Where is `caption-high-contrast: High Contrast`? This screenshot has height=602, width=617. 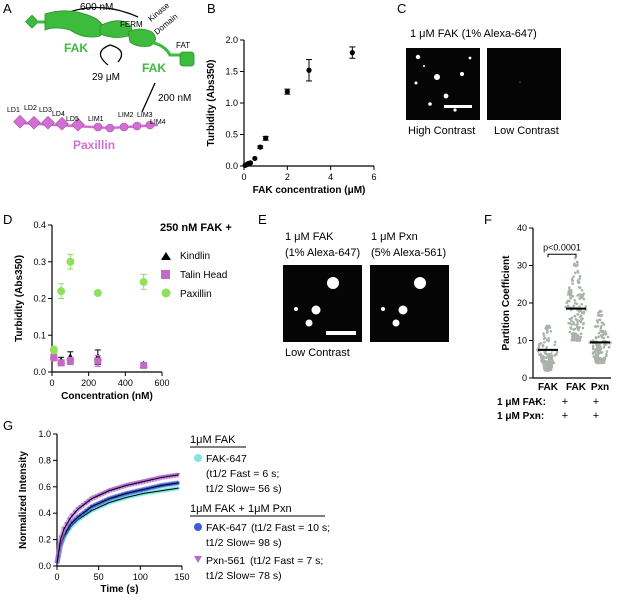 caption-high-contrast: High Contrast is located at coordinates (441, 131).